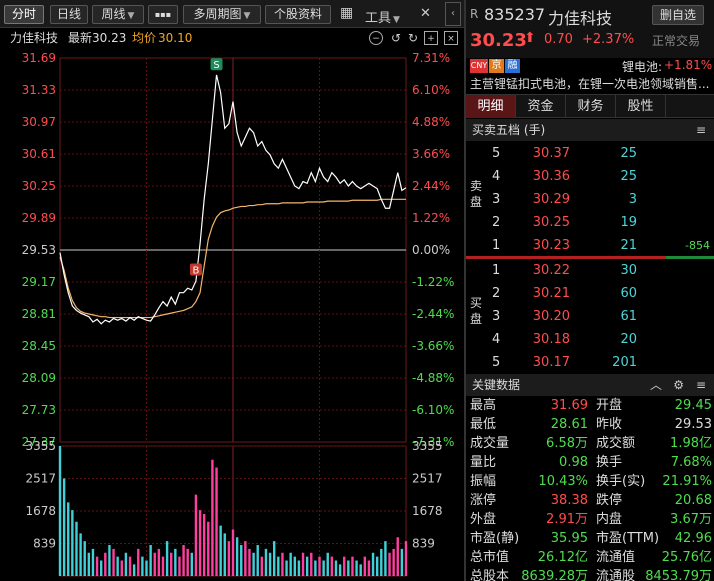  What do you see at coordinates (44, 543) in the screenshot?
I see `volume-tick: 839` at bounding box center [44, 543].